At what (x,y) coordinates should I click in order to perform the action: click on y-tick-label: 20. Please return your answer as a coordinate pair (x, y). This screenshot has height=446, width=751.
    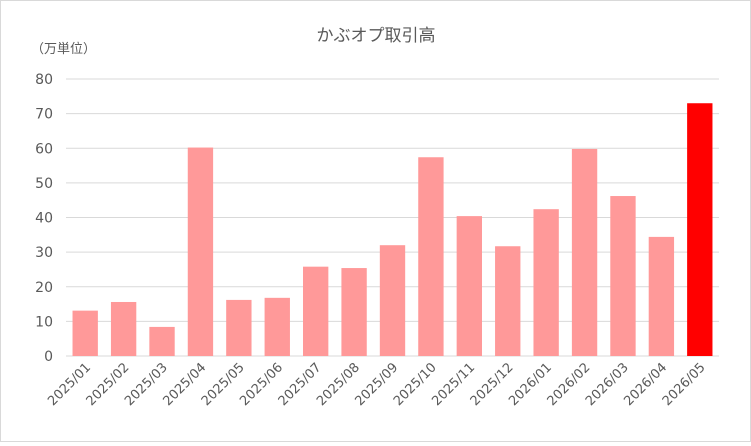
    Looking at the image, I should click on (44, 288).